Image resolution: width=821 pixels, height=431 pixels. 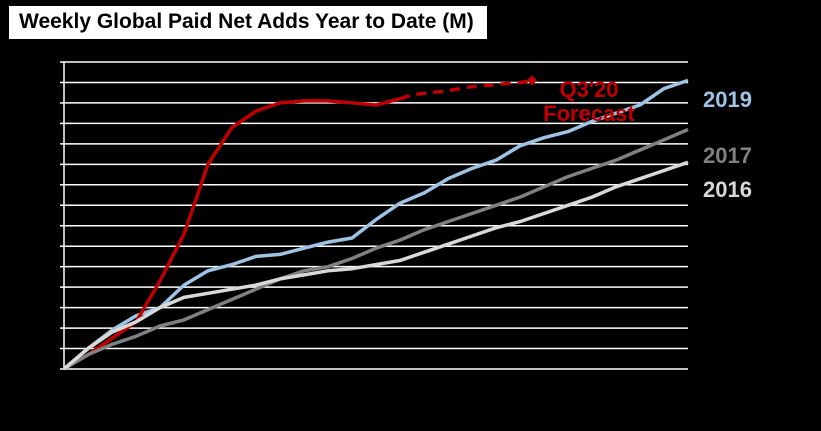 I want to click on series-end-marker-q3-20-forecast, so click(x=532, y=80).